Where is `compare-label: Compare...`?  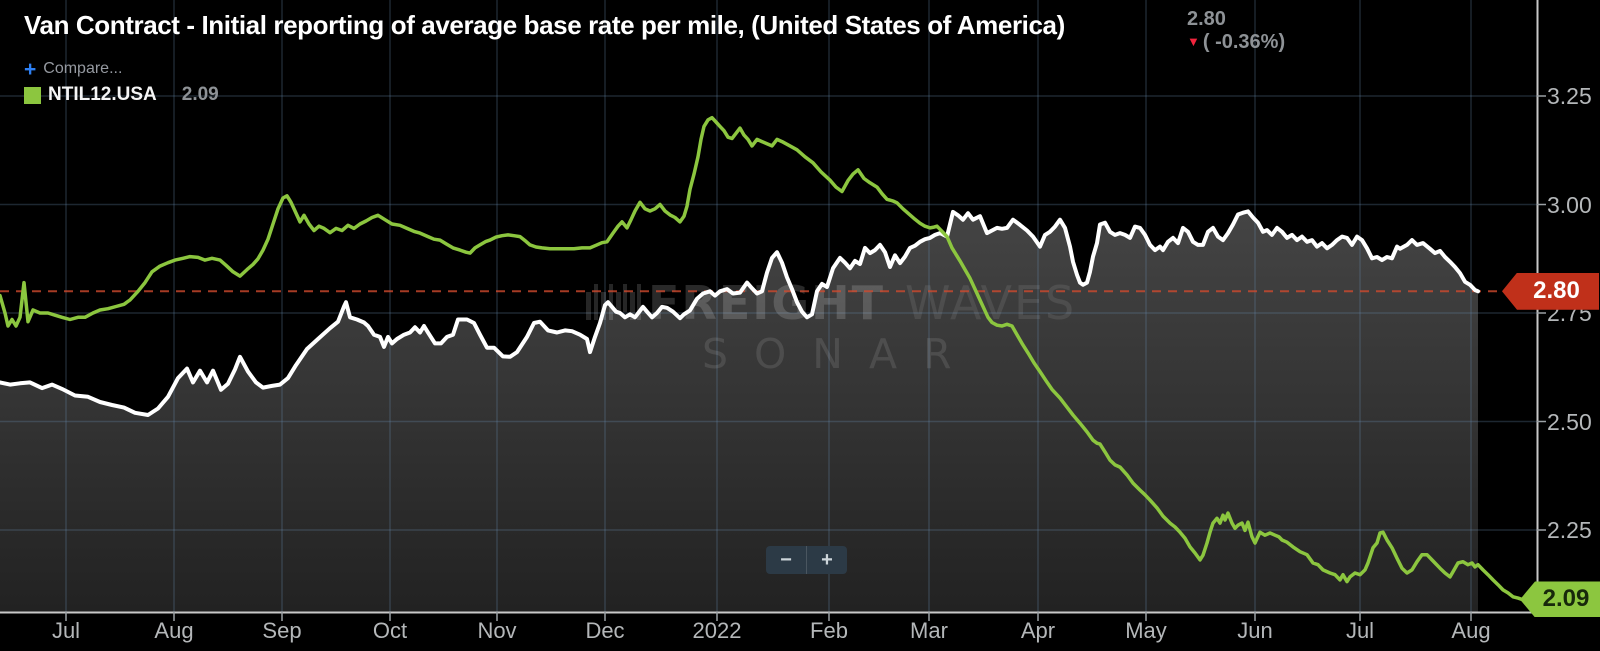 compare-label: Compare... is located at coordinates (83, 68).